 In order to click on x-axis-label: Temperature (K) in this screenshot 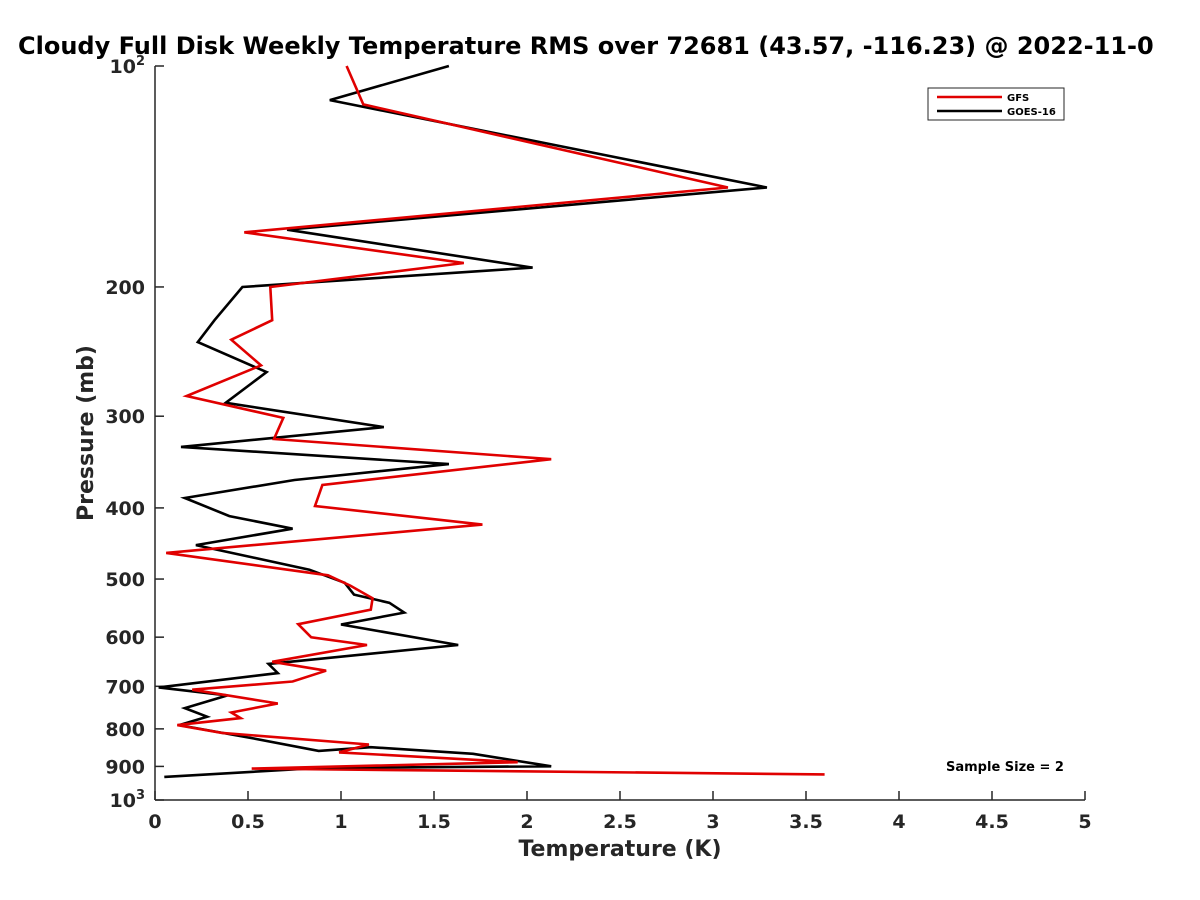, I will do `click(619, 849)`.